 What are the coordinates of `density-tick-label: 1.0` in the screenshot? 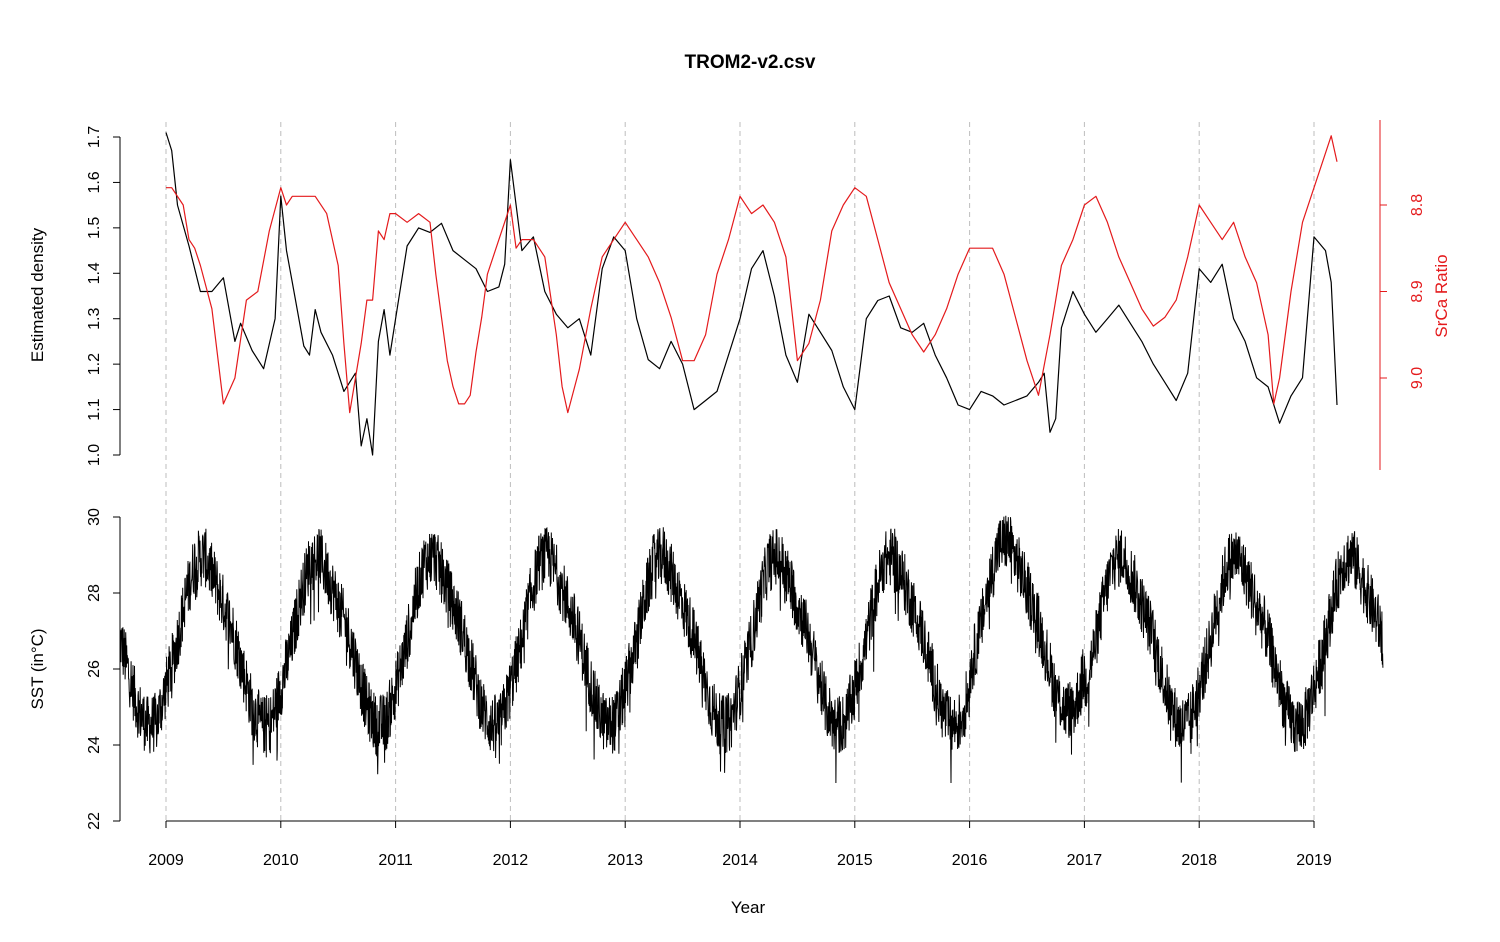 It's located at (94, 455).